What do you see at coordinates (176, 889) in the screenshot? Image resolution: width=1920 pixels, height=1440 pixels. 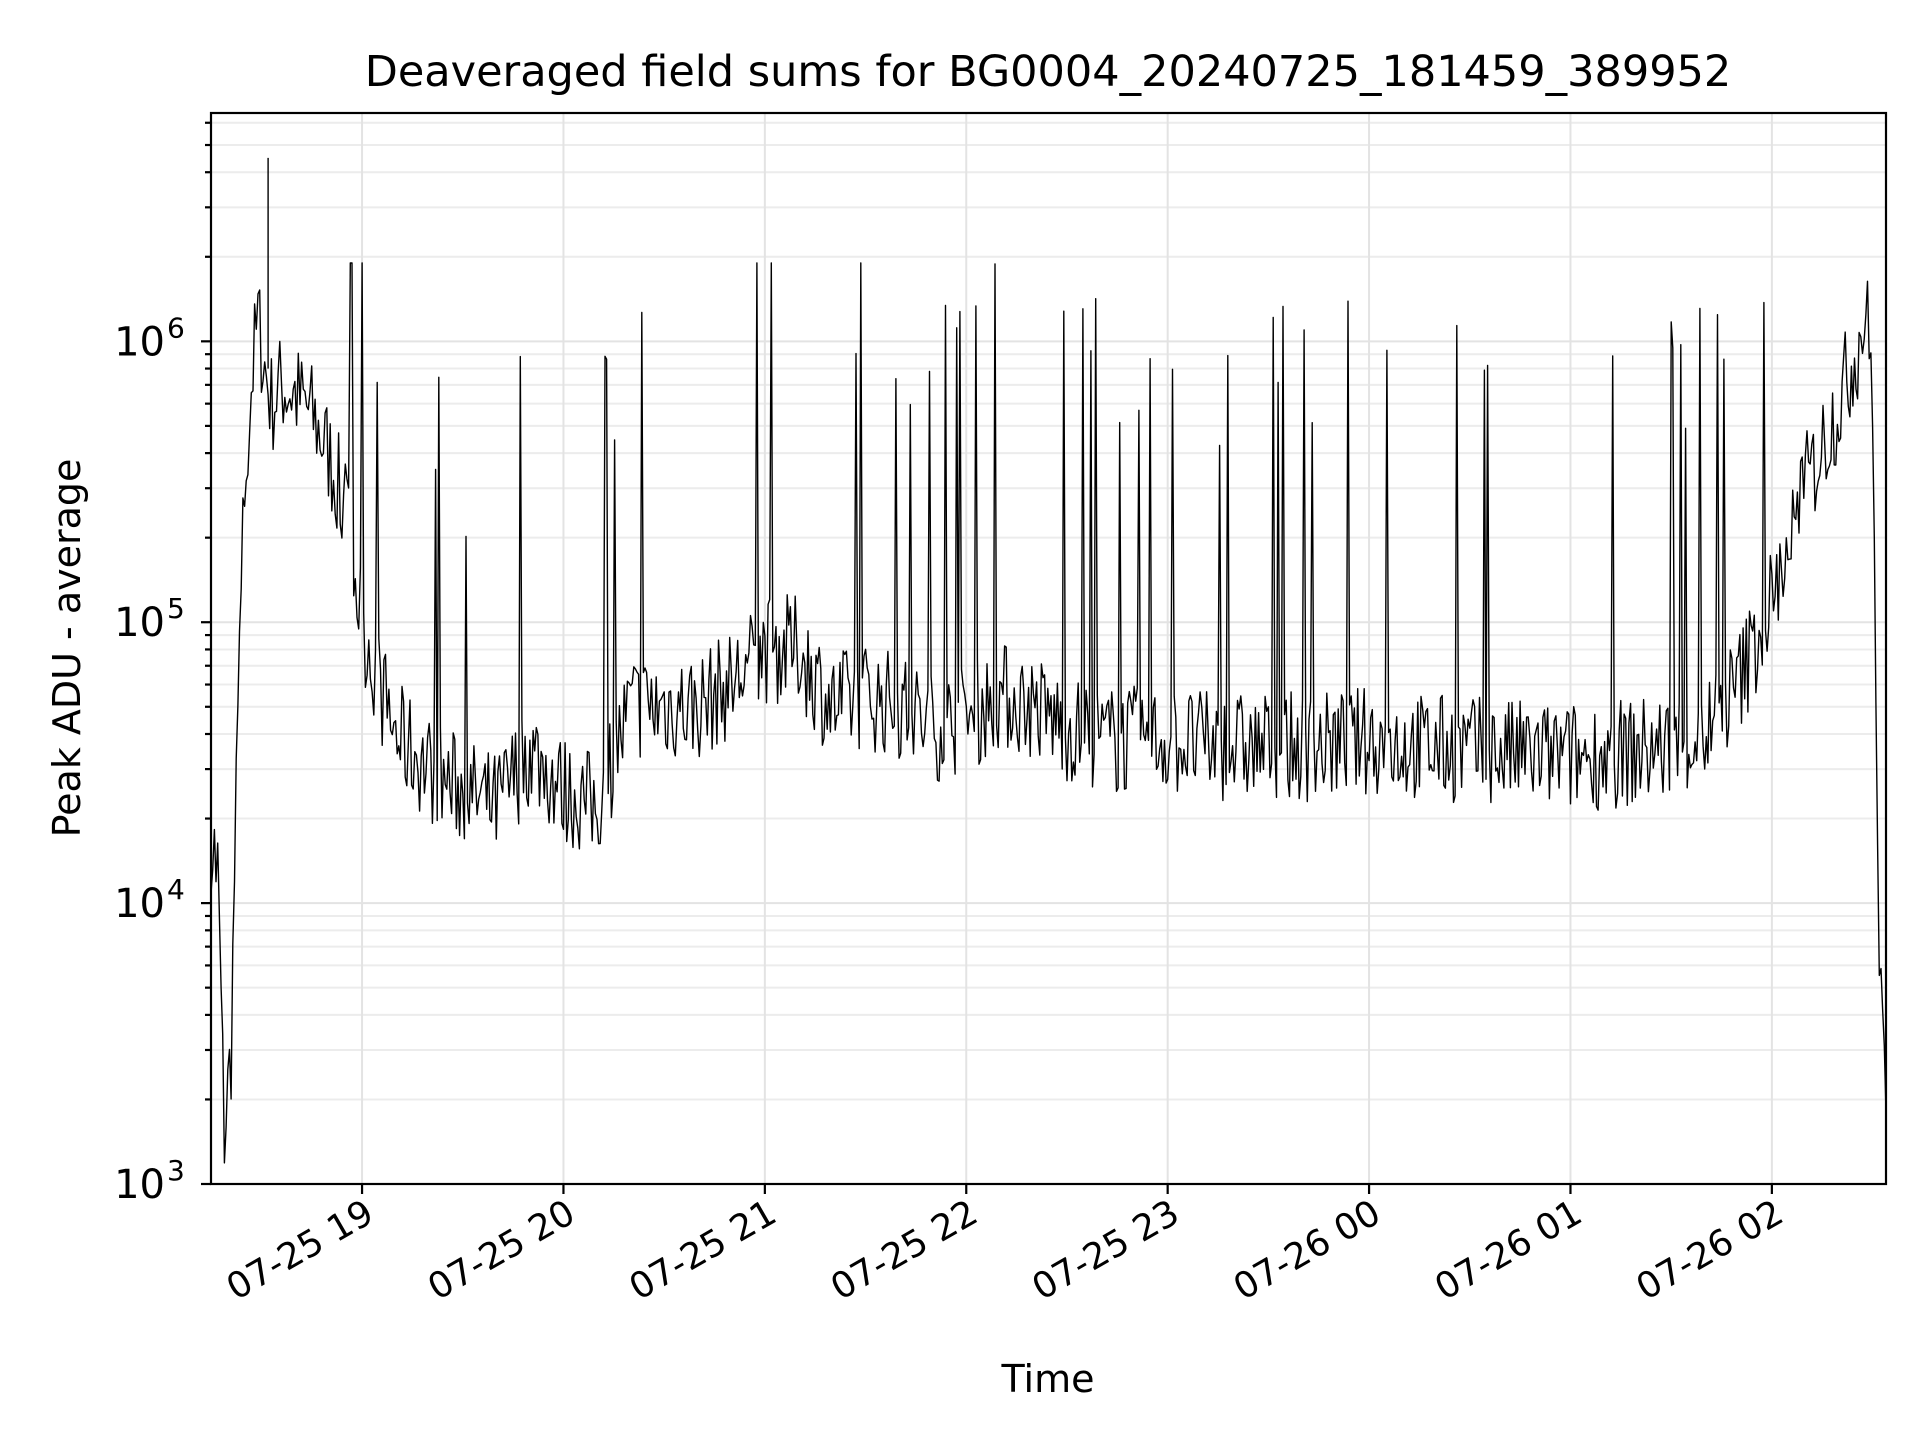 I see `y-tick-exponent: 4` at bounding box center [176, 889].